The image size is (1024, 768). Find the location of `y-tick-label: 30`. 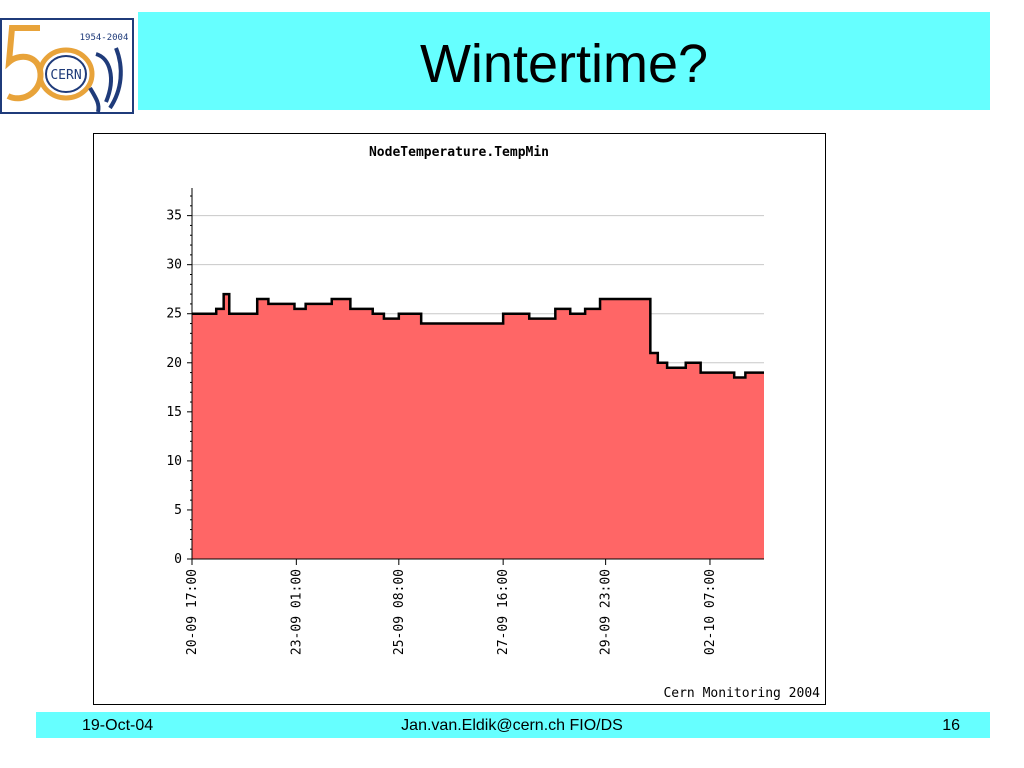

y-tick-label: 30 is located at coordinates (174, 265).